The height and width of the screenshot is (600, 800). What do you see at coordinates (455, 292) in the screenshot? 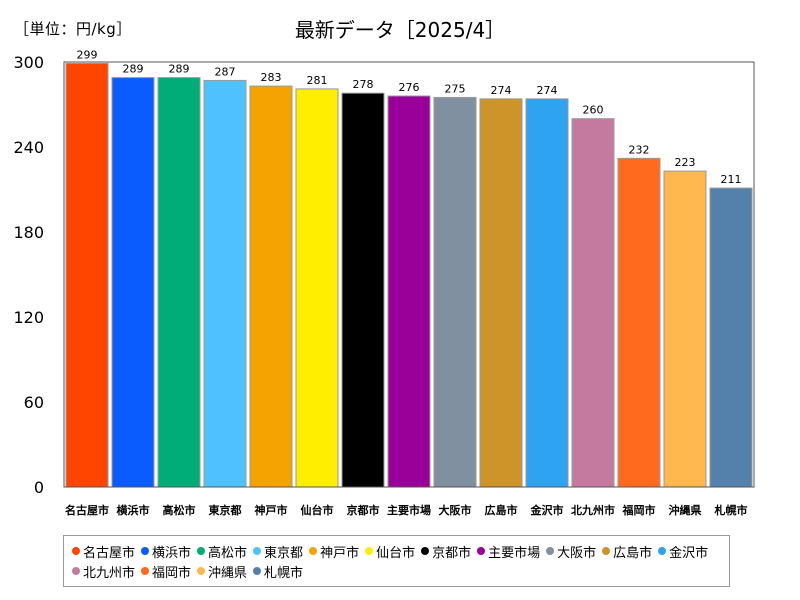
I see `bar-大阪市` at bounding box center [455, 292].